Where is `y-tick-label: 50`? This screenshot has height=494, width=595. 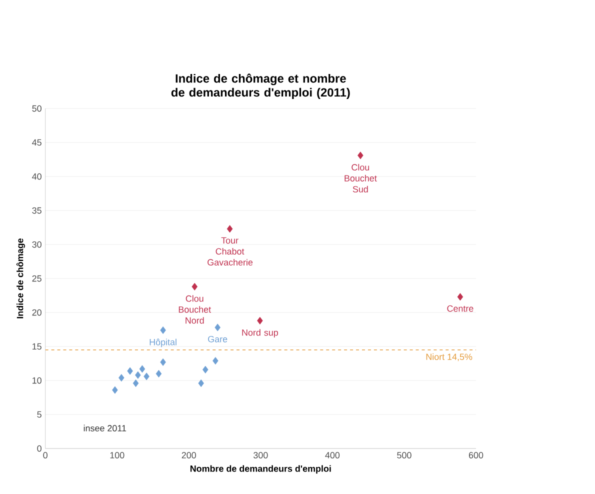
y-tick-label: 50 is located at coordinates (37, 108).